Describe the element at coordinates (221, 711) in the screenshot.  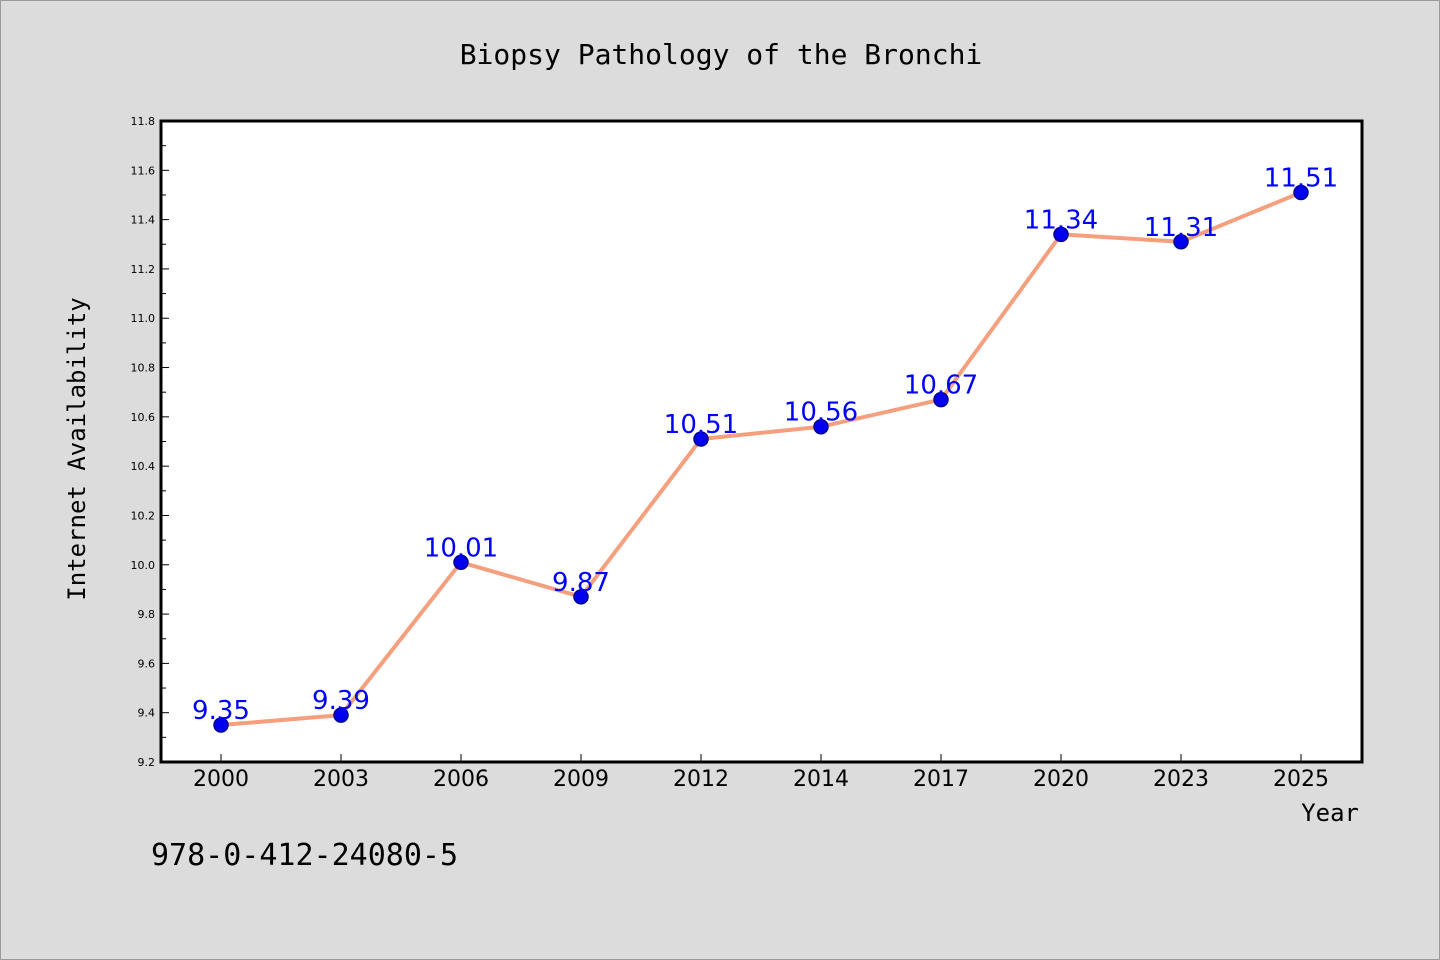
I see `data-label: 9.35` at that location.